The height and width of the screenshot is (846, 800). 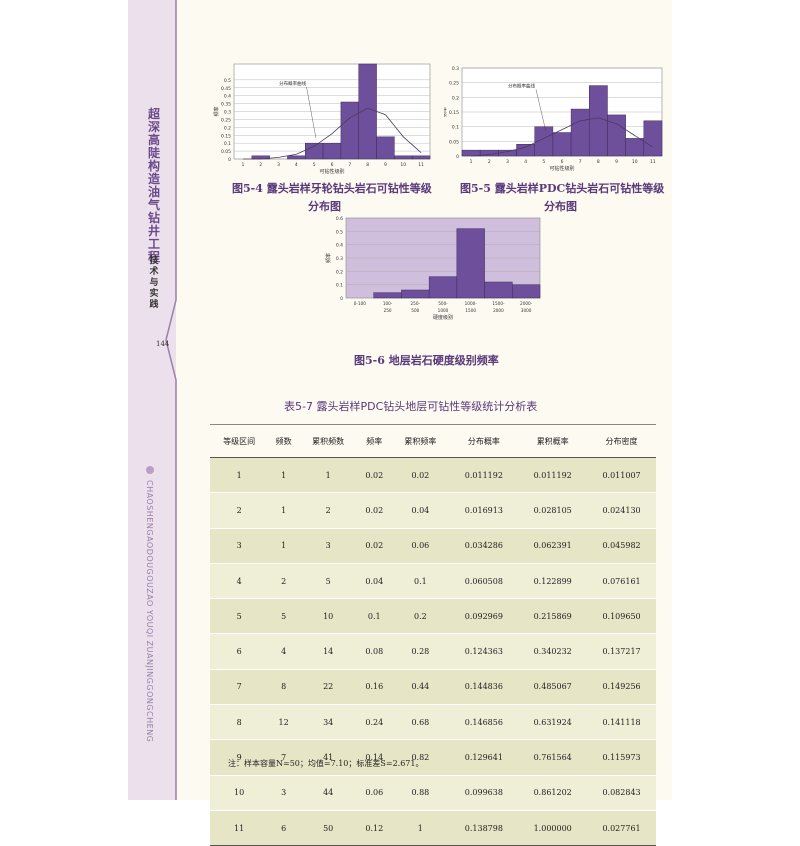 I want to click on y-tick-label: 0.25, so click(x=454, y=84).